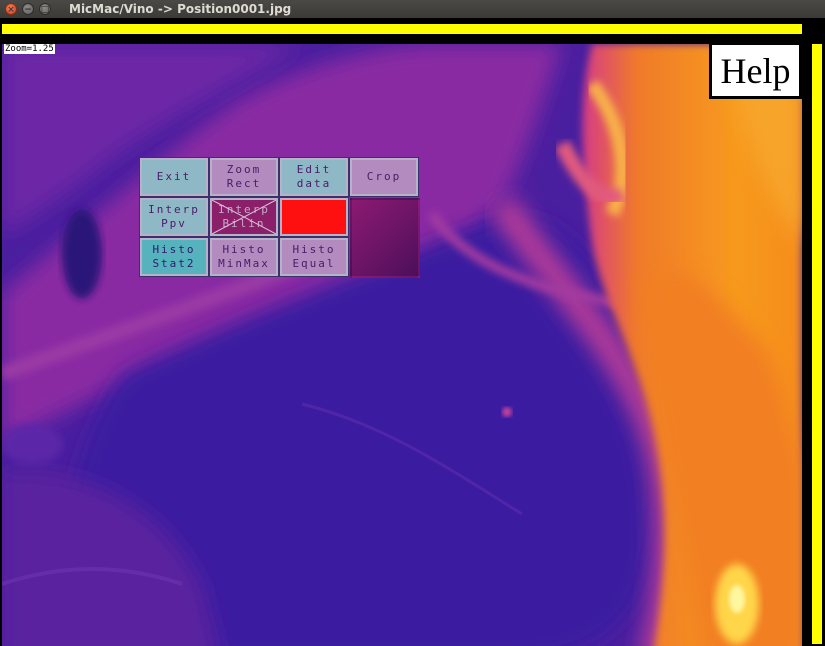  I want to click on maximize-icon: □, so click(45, 10).